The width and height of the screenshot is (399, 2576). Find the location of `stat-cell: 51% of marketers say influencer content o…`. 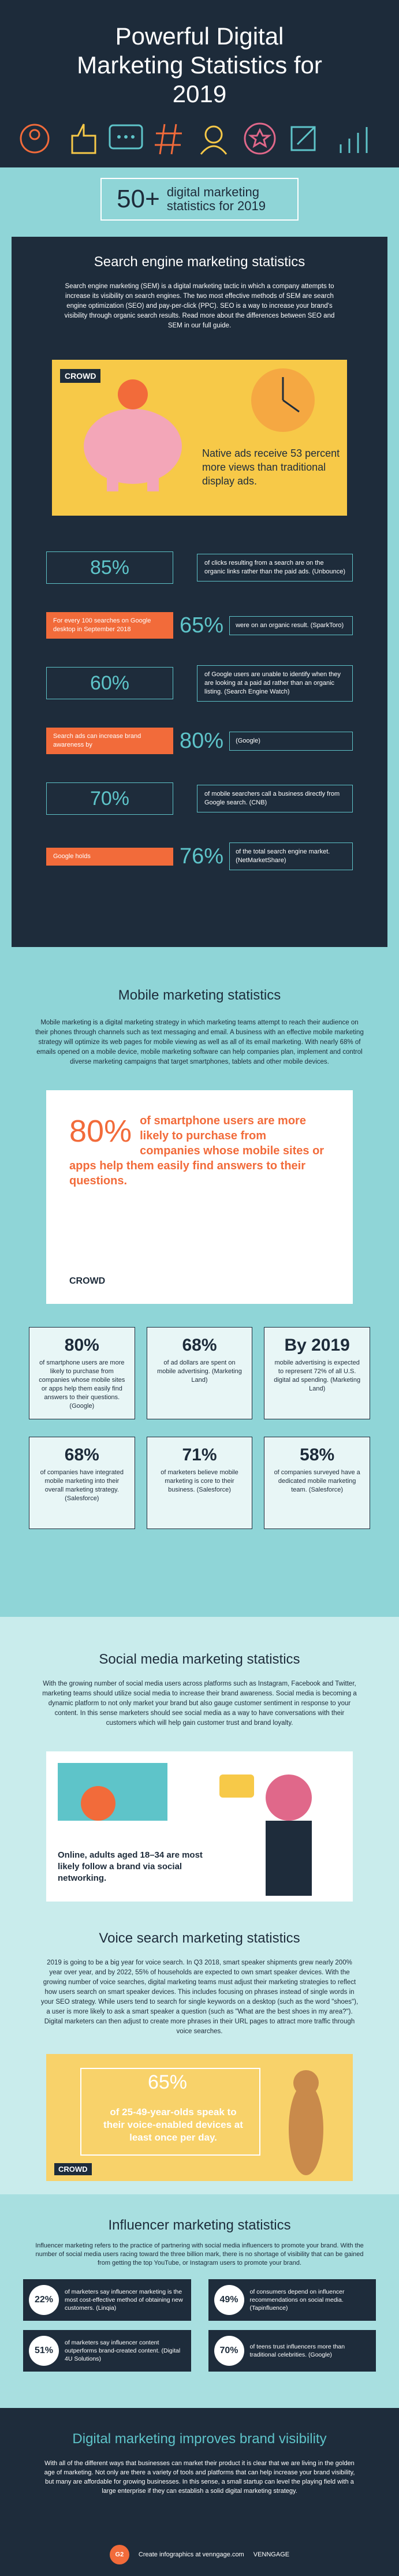

stat-cell: 51% of marketers say influencer content o… is located at coordinates (107, 2351).